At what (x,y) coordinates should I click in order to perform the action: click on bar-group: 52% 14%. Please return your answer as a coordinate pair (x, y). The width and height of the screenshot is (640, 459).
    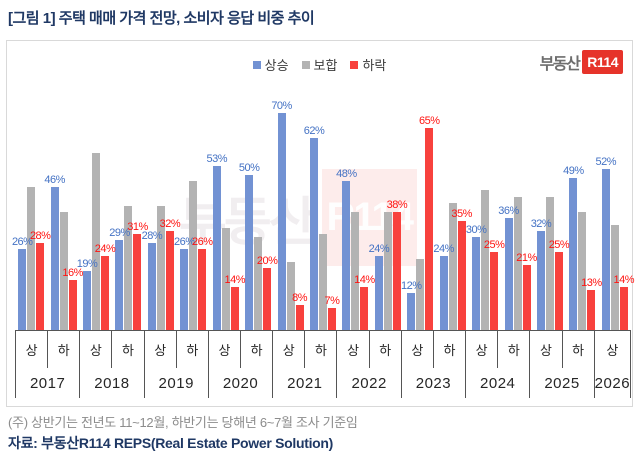
    Looking at the image, I should click on (615, 221).